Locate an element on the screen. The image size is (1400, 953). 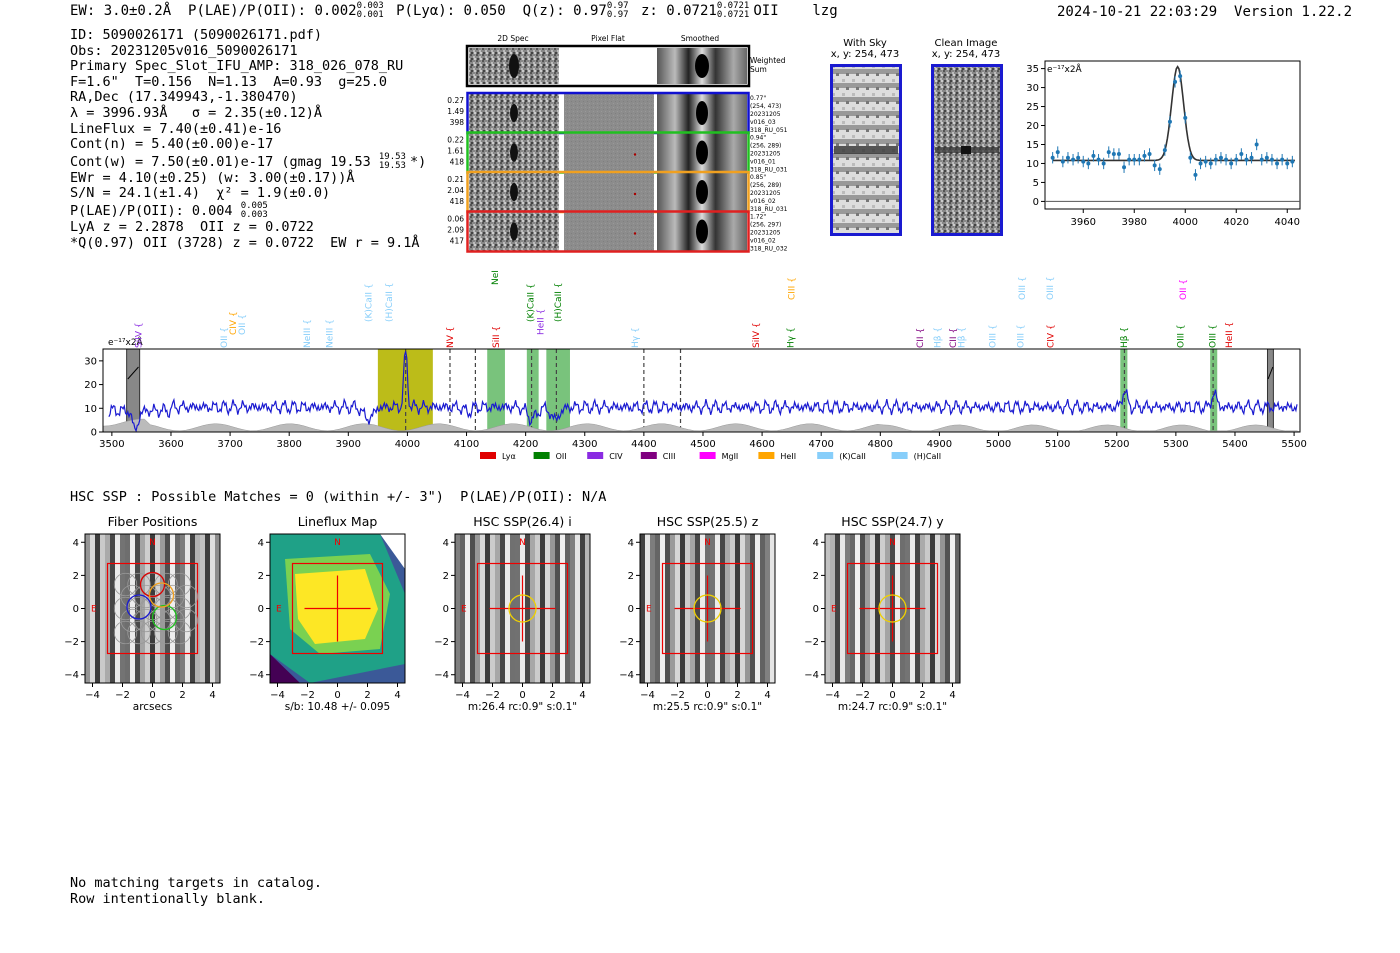
spec-line-label: Hγ { is located at coordinates (636, 337).